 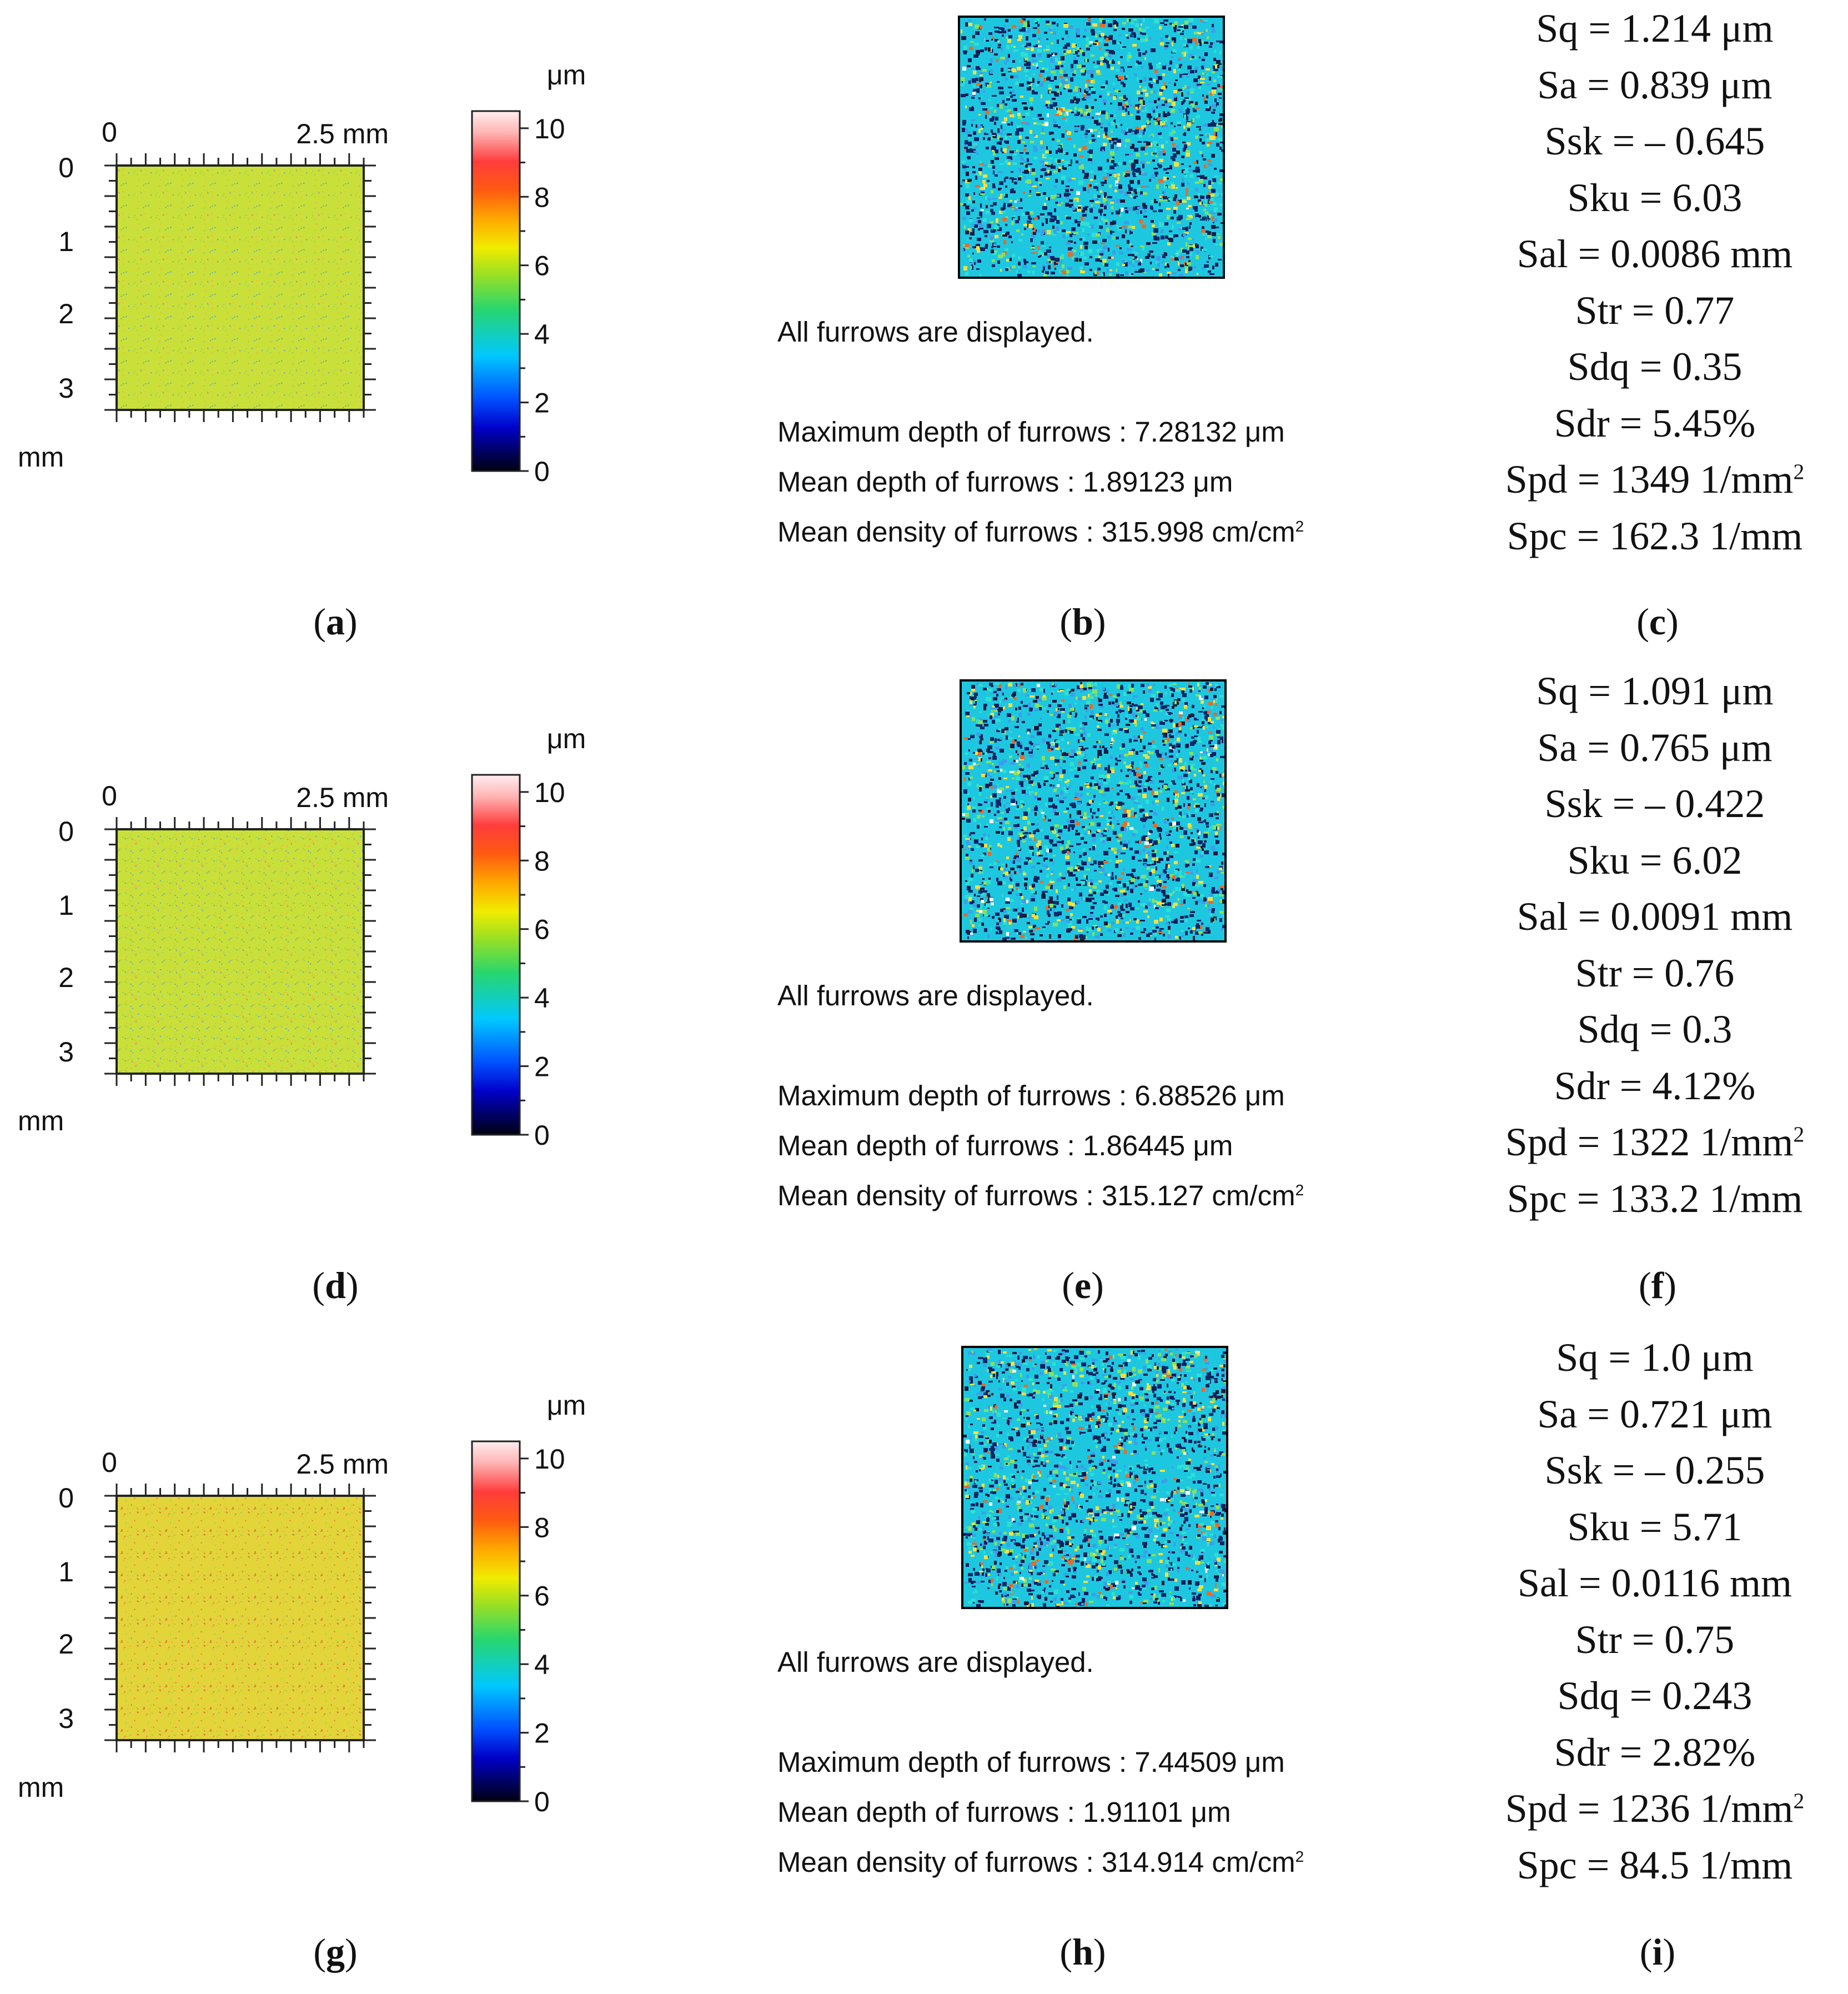 I want to click on parameter-spd-exponent: 2, so click(x=1799, y=1134).